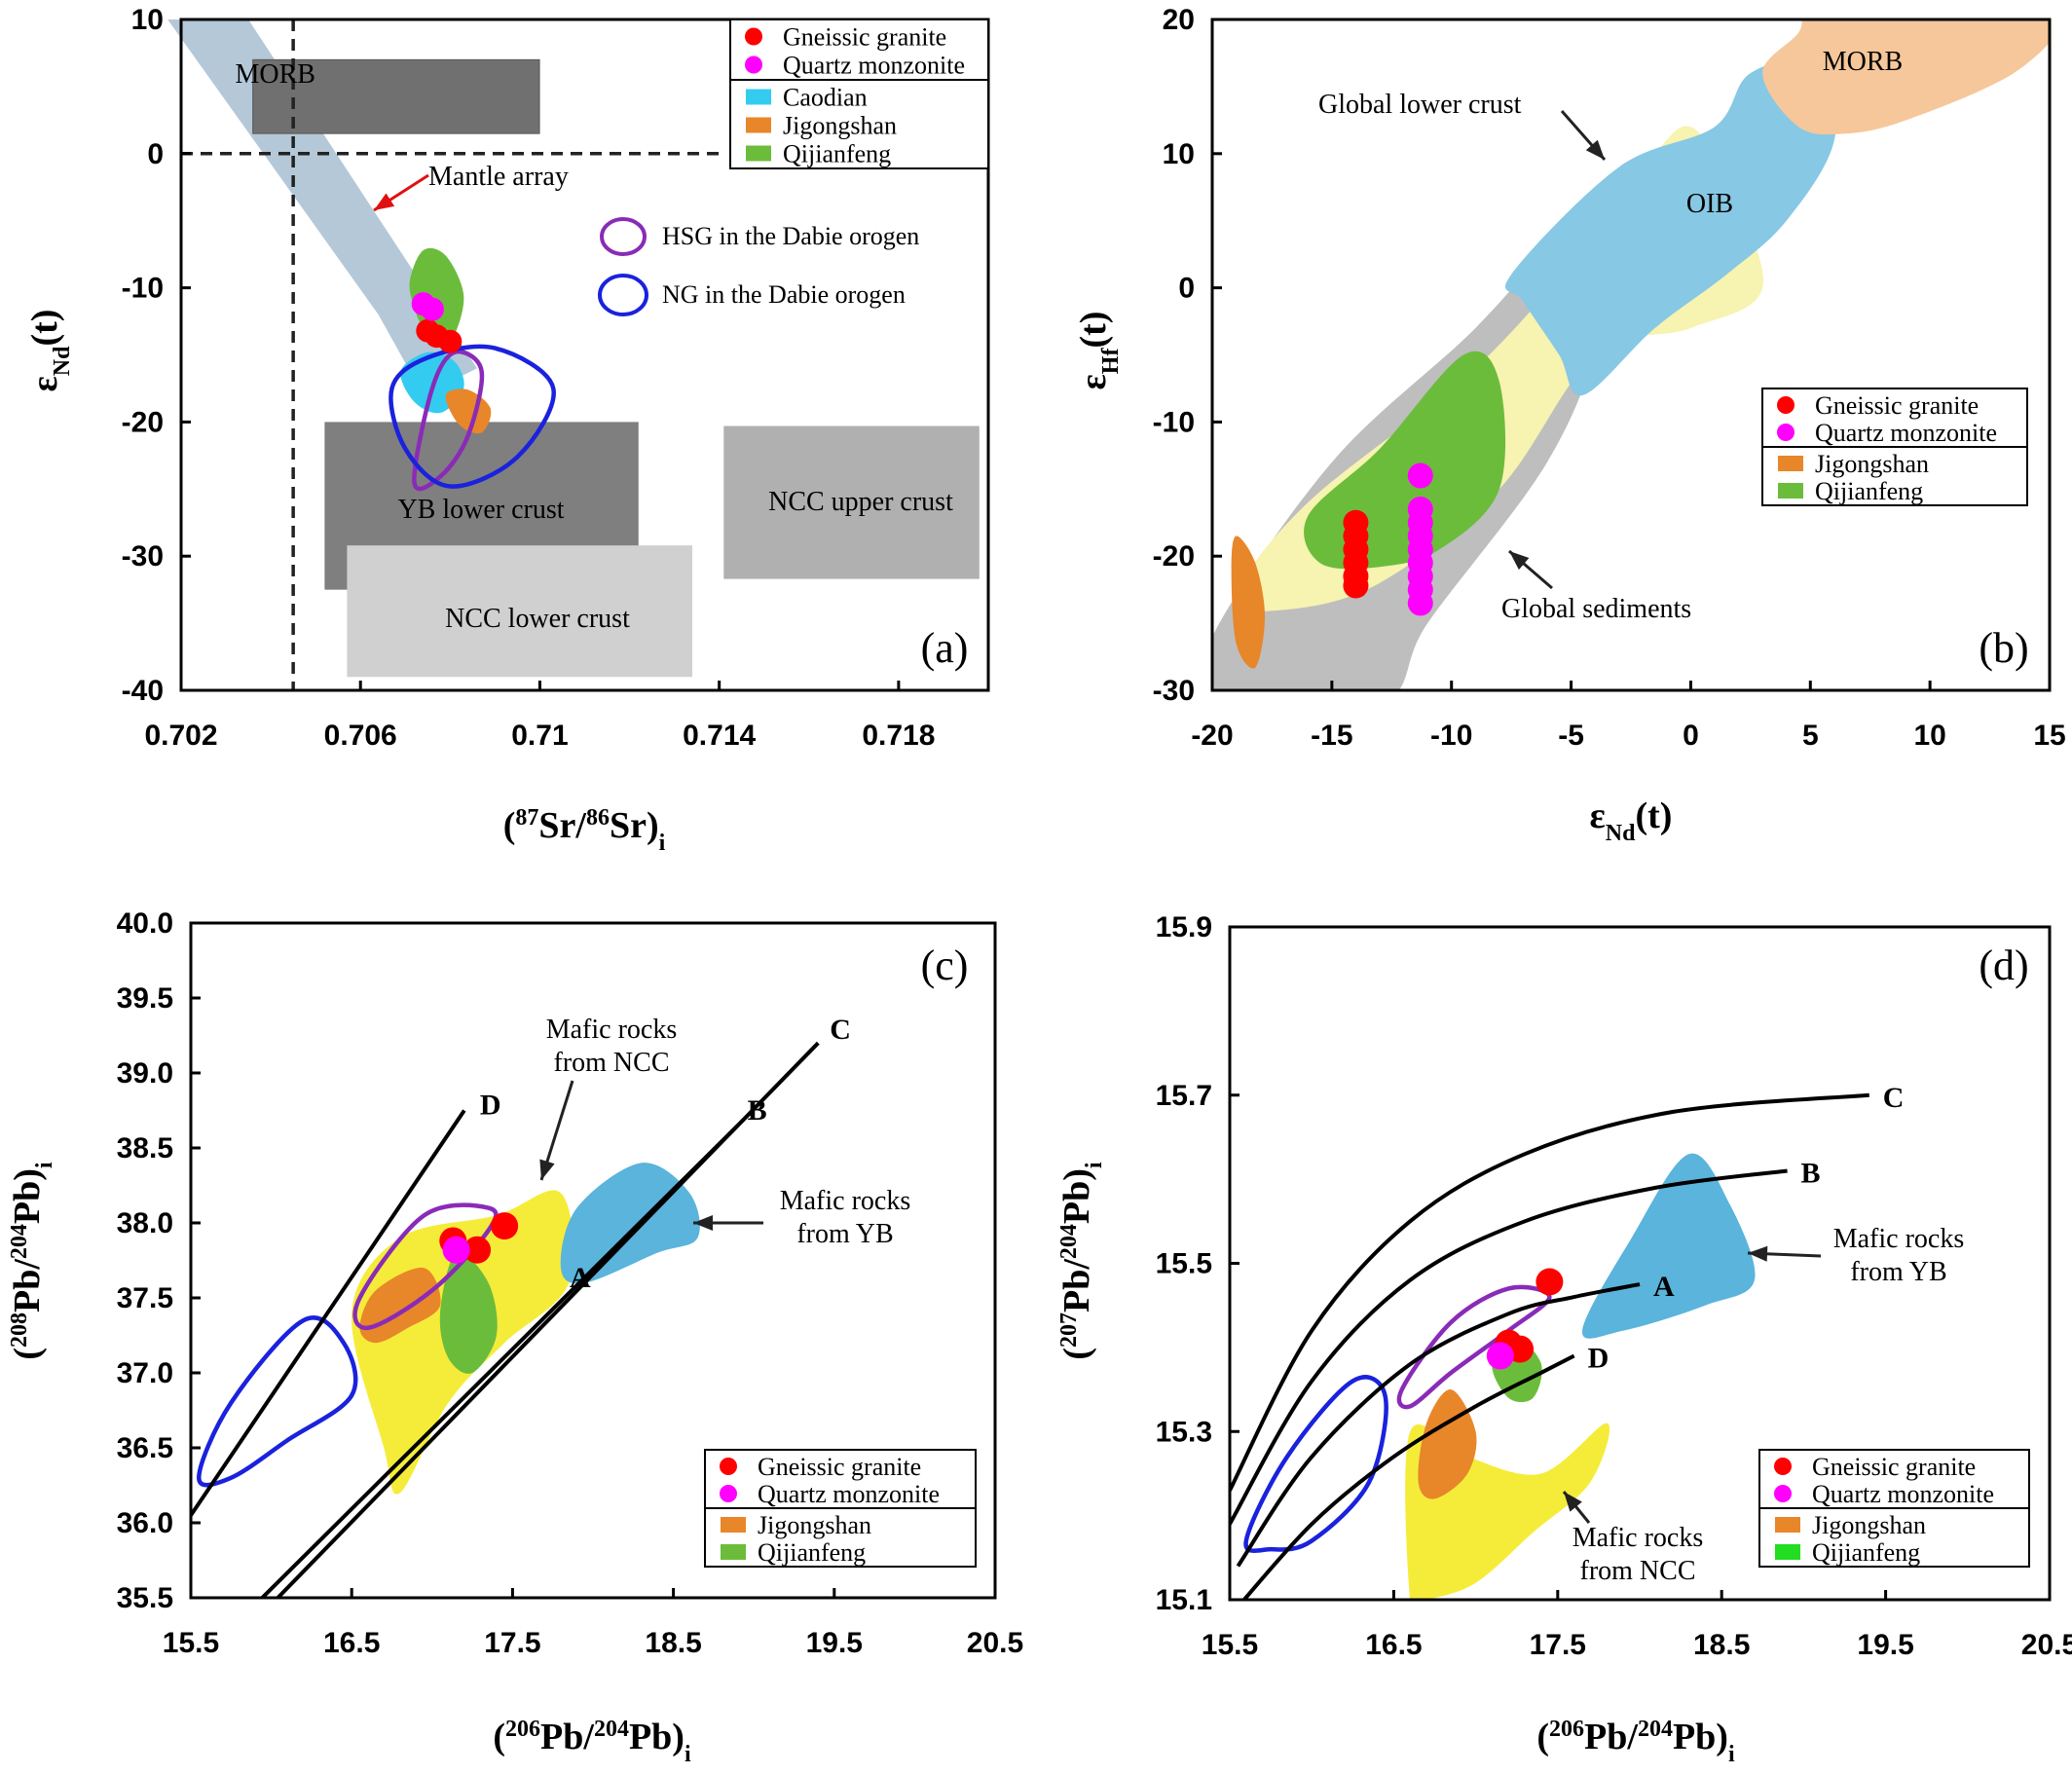 The height and width of the screenshot is (1774, 2072). What do you see at coordinates (1869, 1525) in the screenshot?
I see `panel-d-legend-label: Jigongshan` at bounding box center [1869, 1525].